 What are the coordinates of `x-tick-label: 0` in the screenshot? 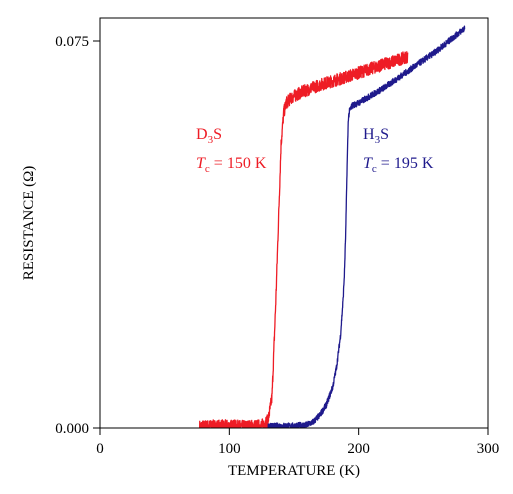 It's located at (100, 449).